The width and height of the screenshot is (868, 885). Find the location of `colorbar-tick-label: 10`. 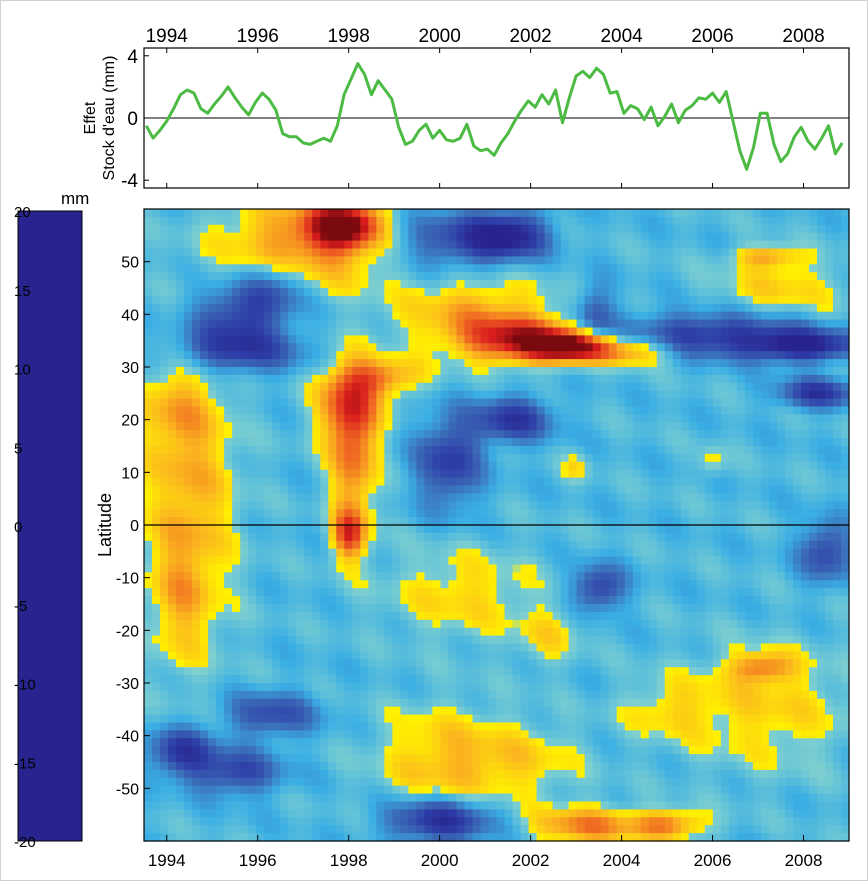

colorbar-tick-label: 10 is located at coordinates (22, 370).